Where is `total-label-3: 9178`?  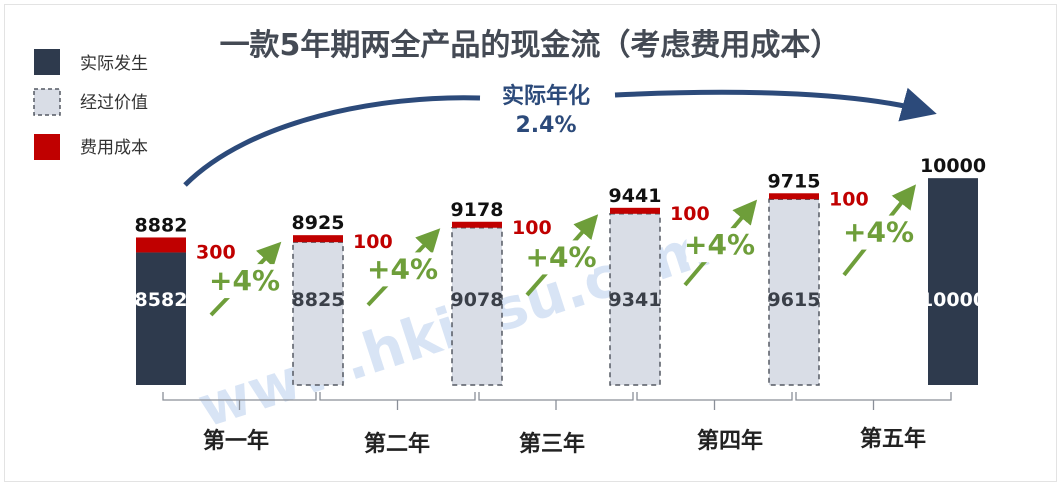 total-label-3: 9178 is located at coordinates (477, 210).